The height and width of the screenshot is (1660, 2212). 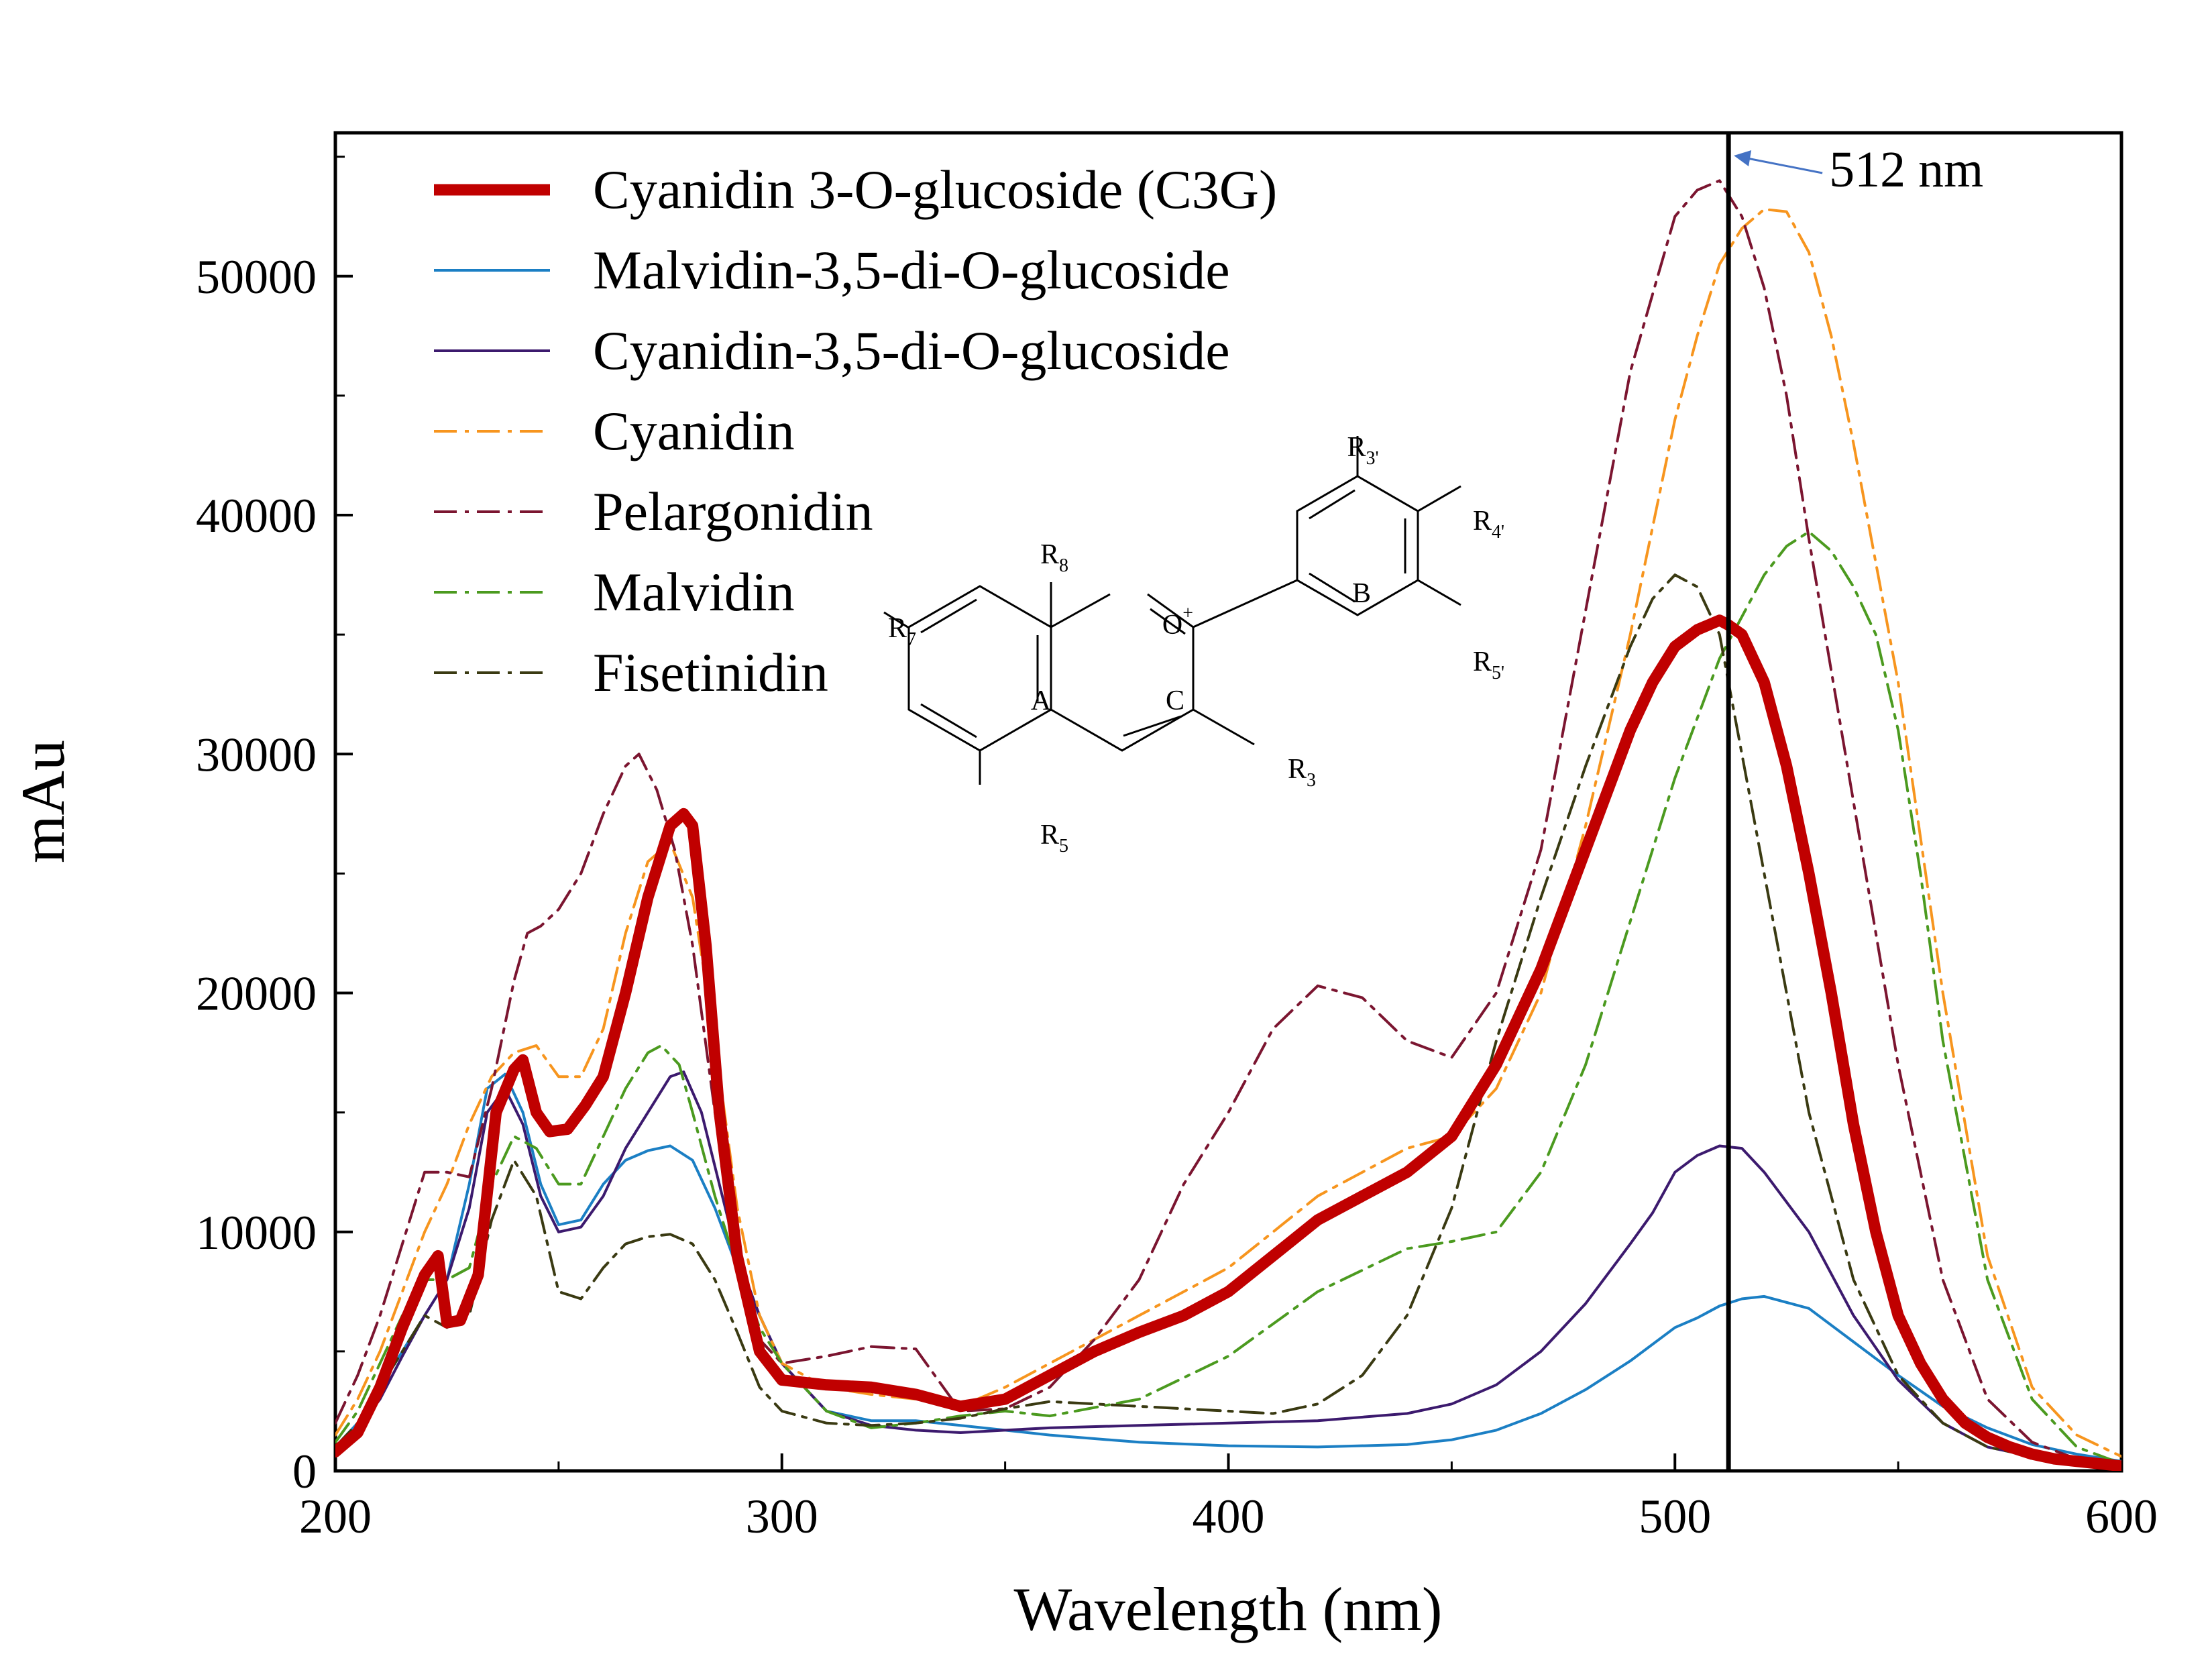 What do you see at coordinates (911, 269) in the screenshot?
I see `legend-label-malvidin-3-5-di-o-glucoside: Malvidin-3,5-di-O-glucoside` at bounding box center [911, 269].